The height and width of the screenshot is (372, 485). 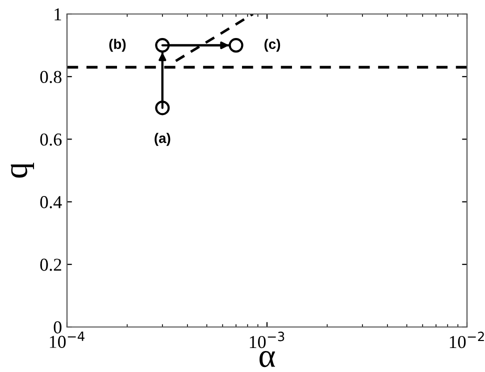 I want to click on y-axis-title: q, so click(x=22, y=170).